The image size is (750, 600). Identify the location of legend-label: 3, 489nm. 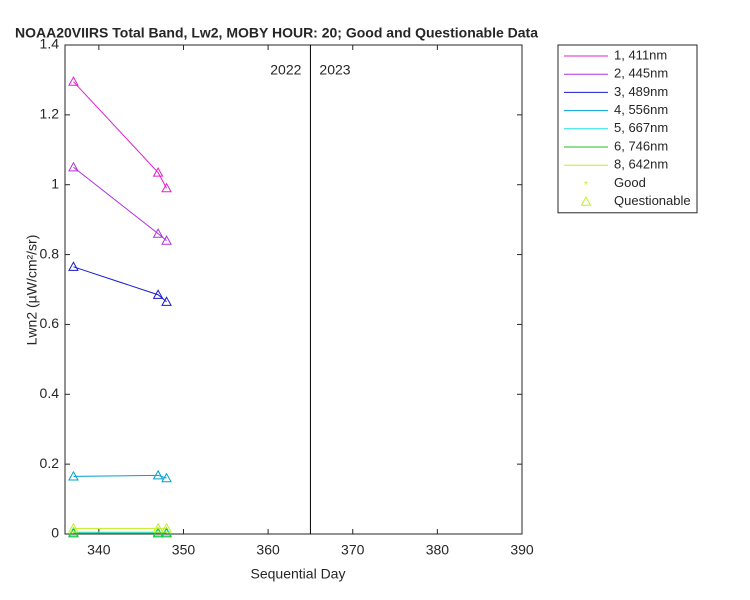
(641, 91).